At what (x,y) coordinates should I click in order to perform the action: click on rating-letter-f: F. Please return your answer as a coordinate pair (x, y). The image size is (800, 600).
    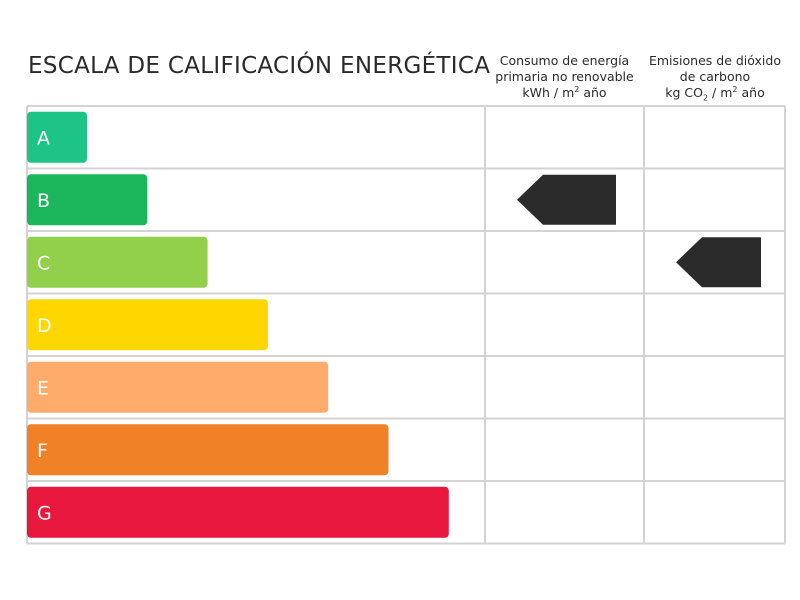
    Looking at the image, I should click on (42, 451).